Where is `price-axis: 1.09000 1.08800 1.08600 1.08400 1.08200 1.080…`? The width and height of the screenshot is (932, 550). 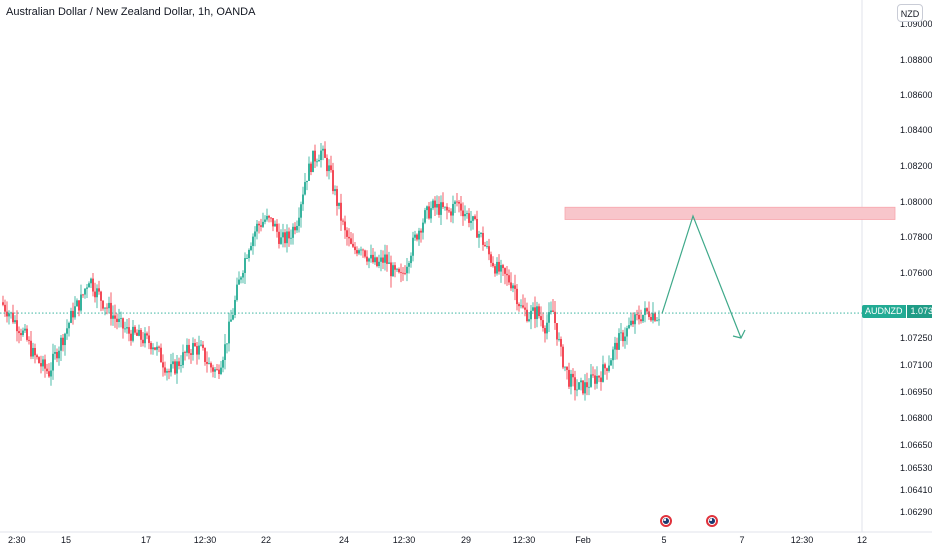 price-axis: 1.09000 1.08800 1.08600 1.08400 1.08200 1.080… is located at coordinates (916, 268).